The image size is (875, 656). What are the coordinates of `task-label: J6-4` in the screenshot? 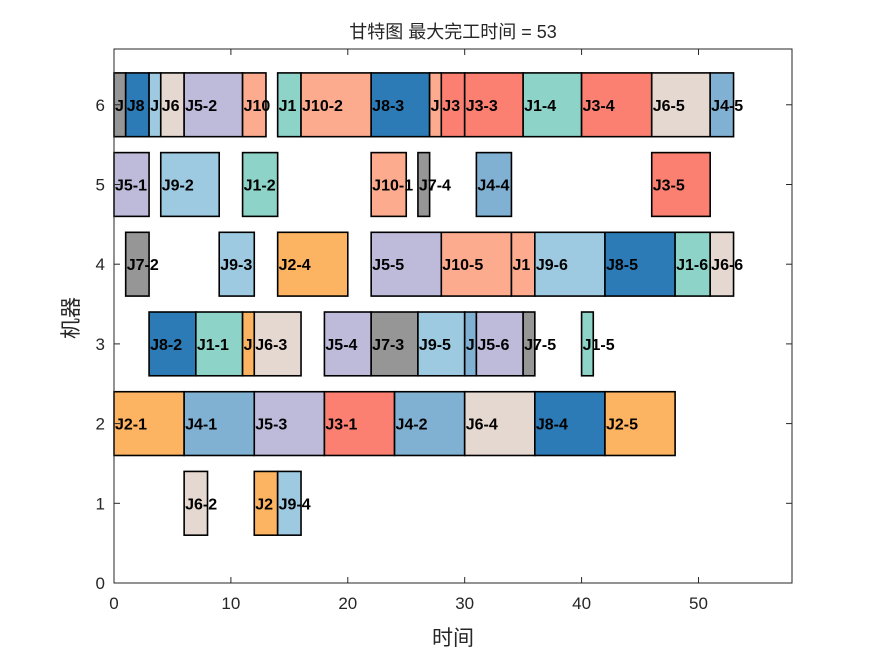 It's located at (482, 425).